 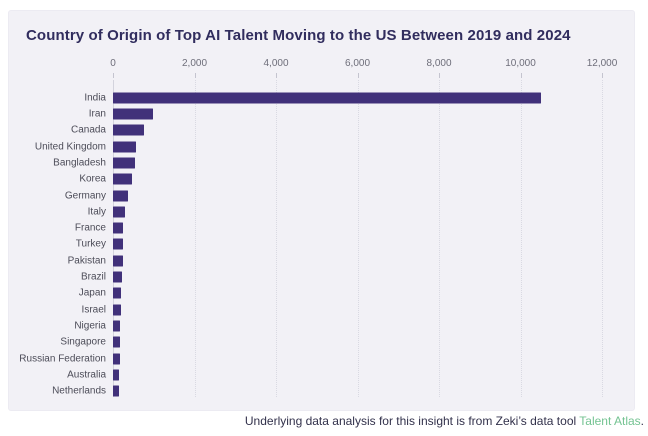 What do you see at coordinates (119, 212) in the screenshot?
I see `bar-italy` at bounding box center [119, 212].